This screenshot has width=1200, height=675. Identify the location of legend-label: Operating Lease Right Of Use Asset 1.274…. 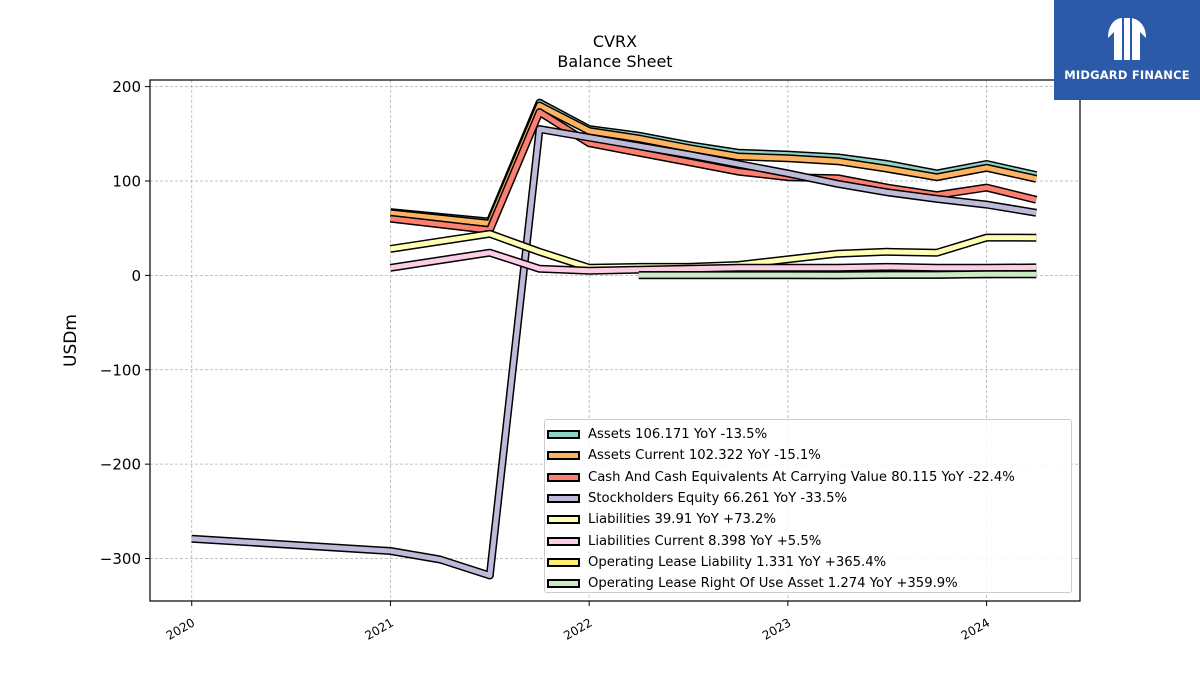
(773, 584).